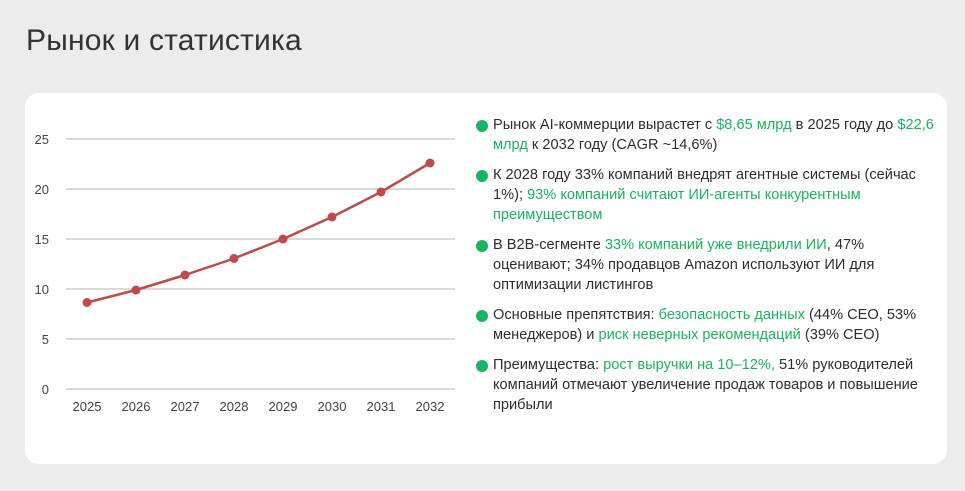  What do you see at coordinates (136, 406) in the screenshot?
I see `x-tick-label: 2026` at bounding box center [136, 406].